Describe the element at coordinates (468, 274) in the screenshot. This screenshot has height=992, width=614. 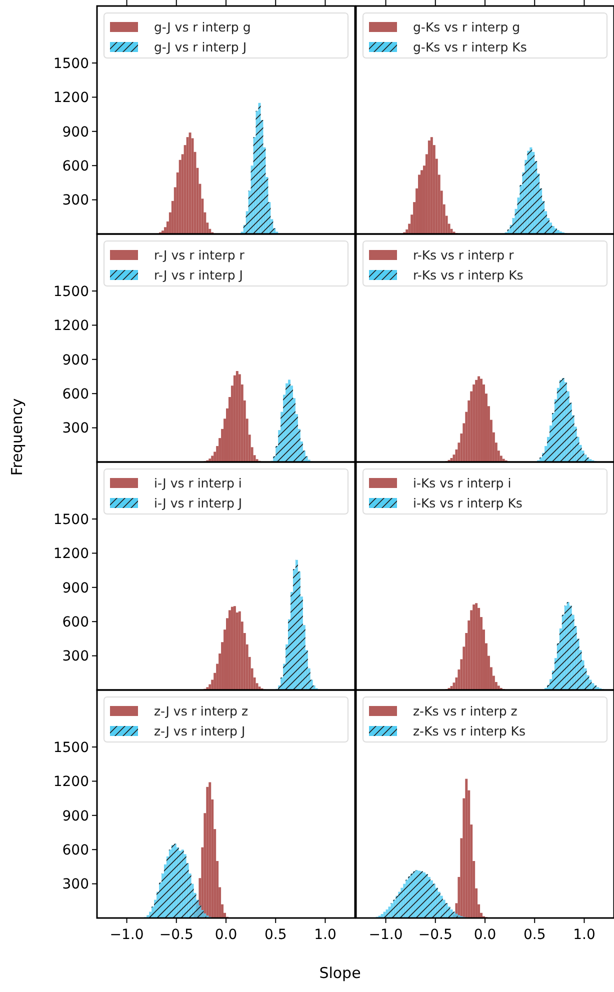
I see `legend-label: r-Ks vs r interp Ks` at that location.